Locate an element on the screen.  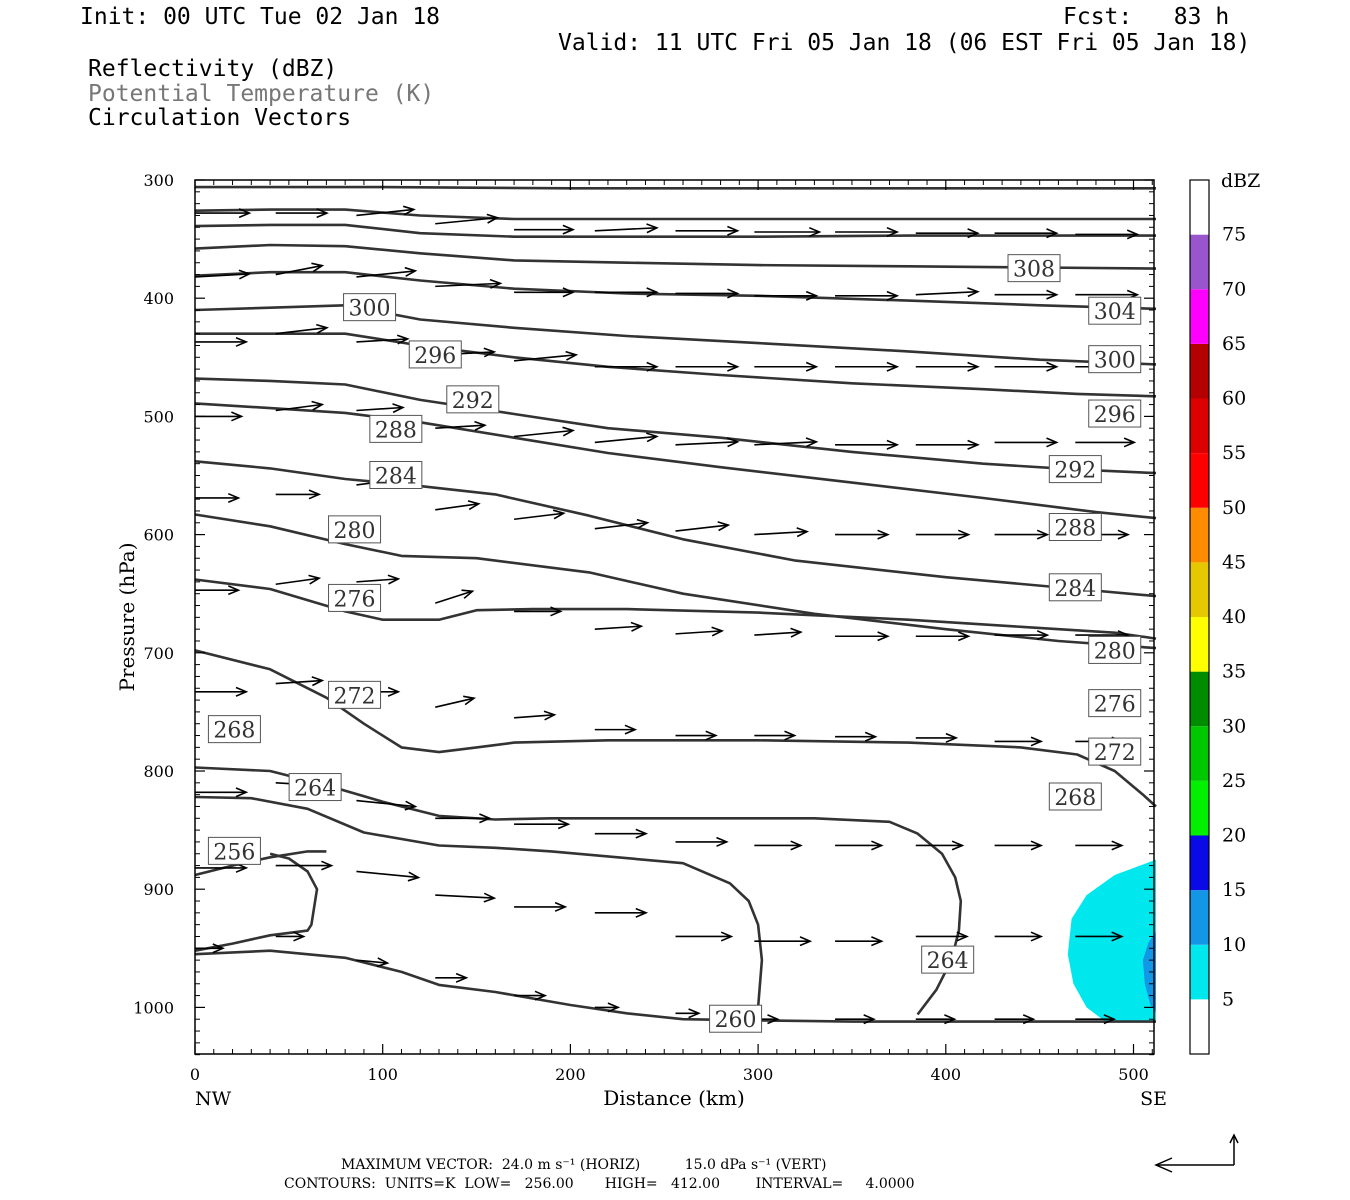
colorbar-label: 35 is located at coordinates (1234, 672).